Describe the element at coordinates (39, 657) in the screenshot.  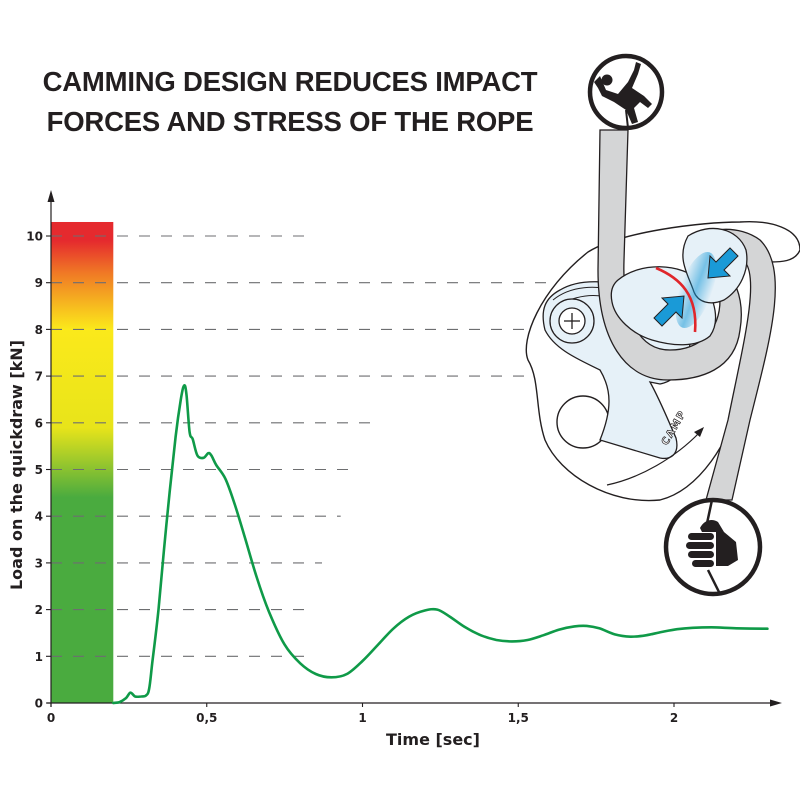
I see `y-tick-label: 1` at that location.